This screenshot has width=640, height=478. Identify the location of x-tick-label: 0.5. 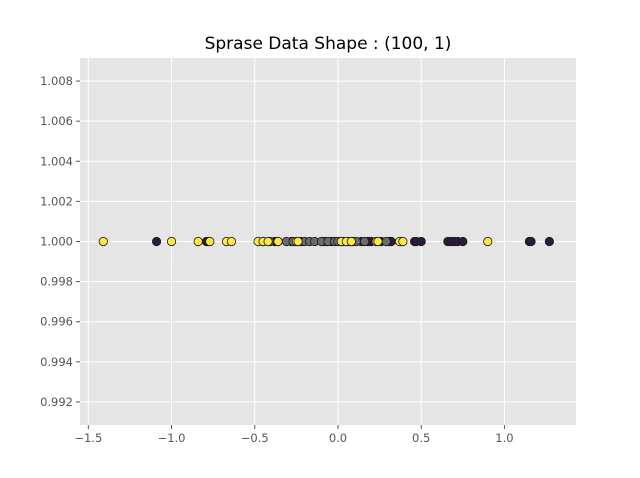
(421, 438).